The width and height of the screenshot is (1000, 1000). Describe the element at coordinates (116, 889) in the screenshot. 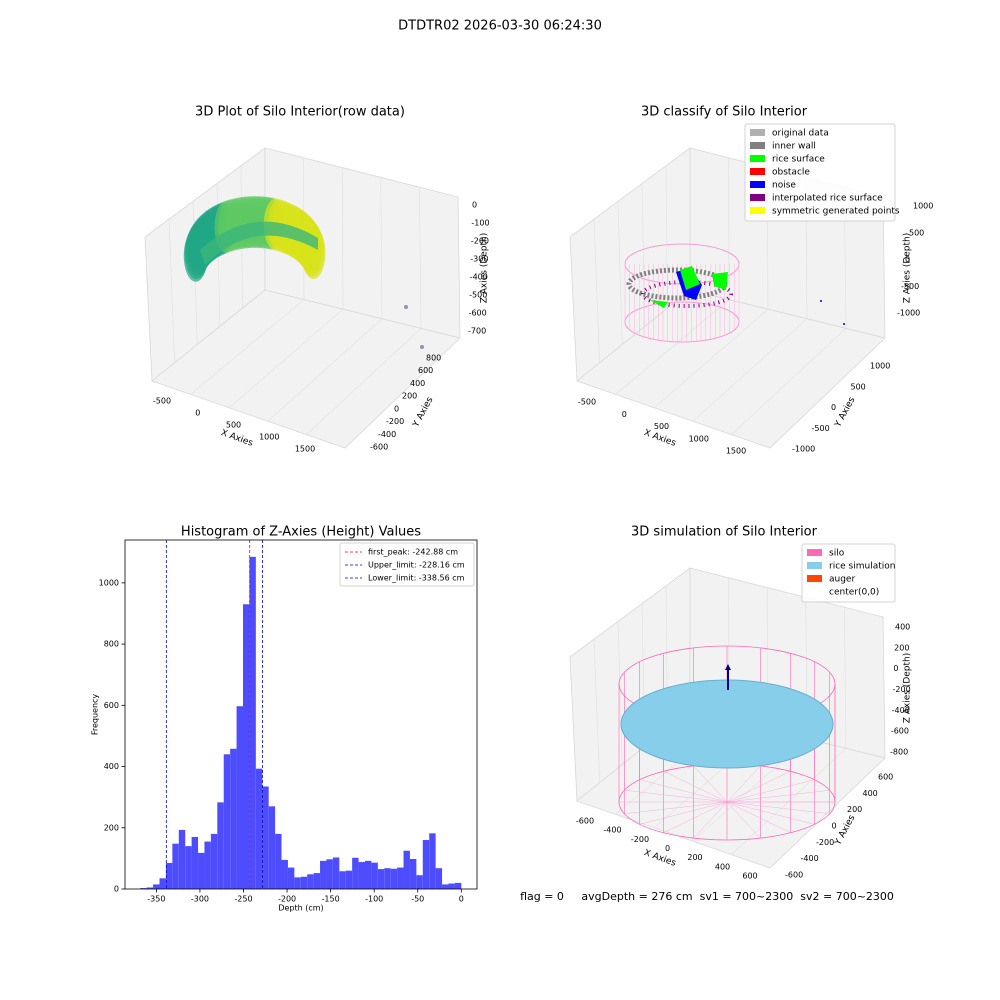

I see `y-tick-label: 0` at that location.